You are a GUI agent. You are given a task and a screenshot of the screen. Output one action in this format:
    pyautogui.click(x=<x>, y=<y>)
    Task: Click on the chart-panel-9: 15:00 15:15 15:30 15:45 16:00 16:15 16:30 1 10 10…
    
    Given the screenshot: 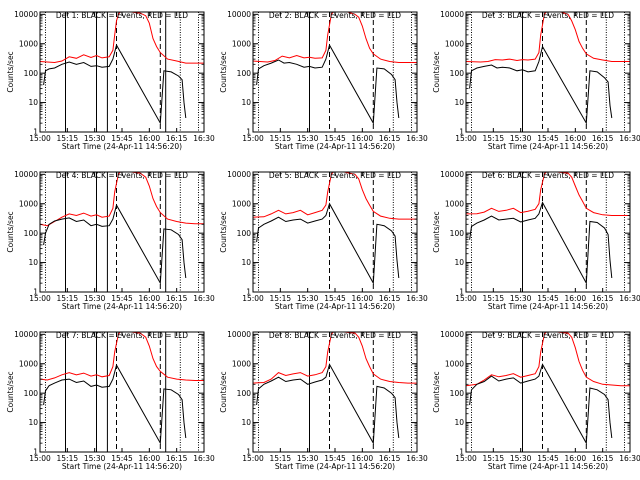 What is the action you would take?
    pyautogui.click(x=536, y=400)
    